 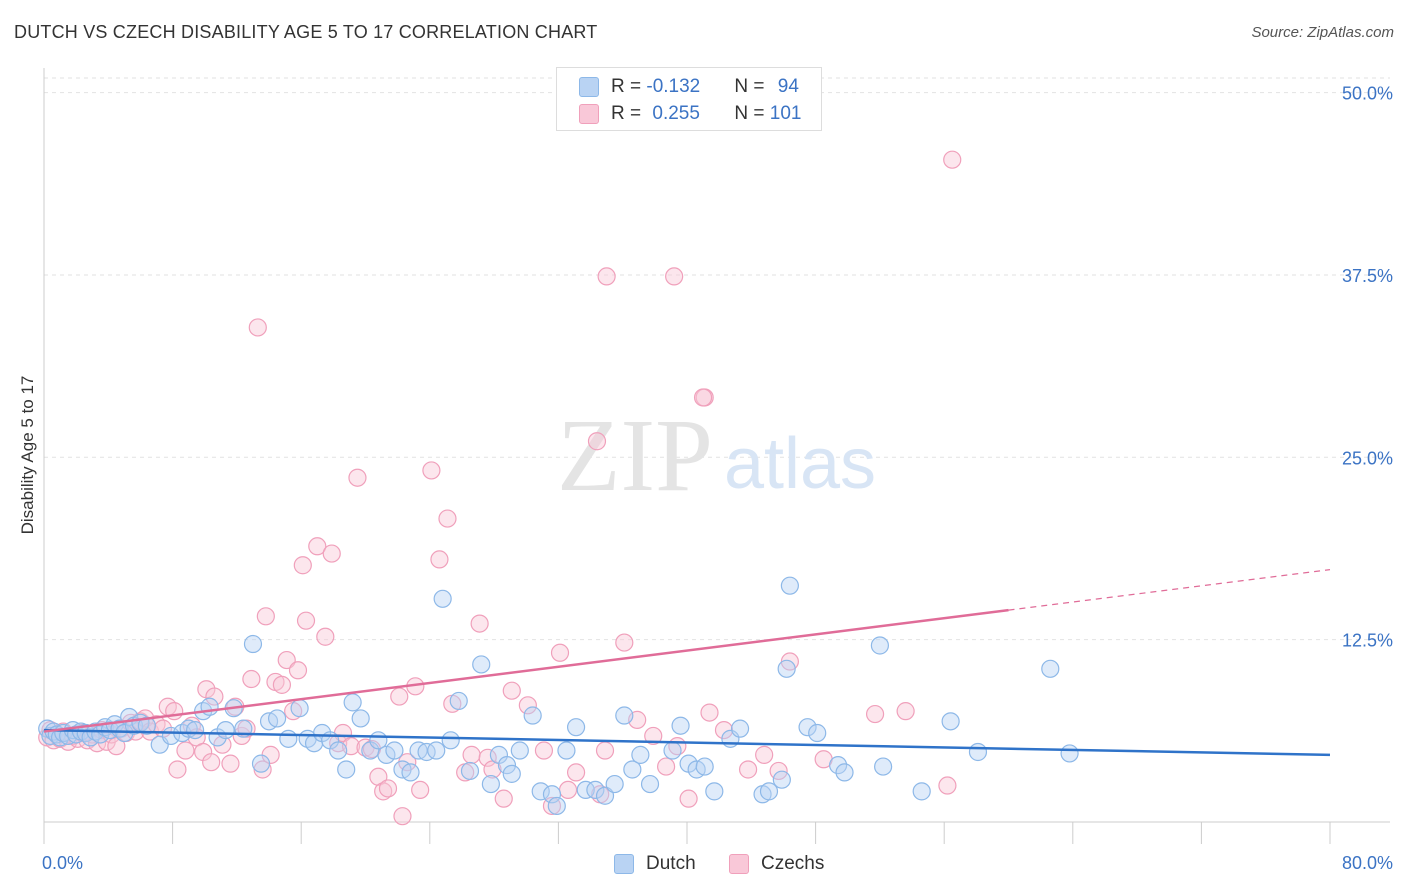 What do you see at coordinates (1322, 32) in the screenshot?
I see `source-label: Source: ZipAtlas.com` at bounding box center [1322, 32].